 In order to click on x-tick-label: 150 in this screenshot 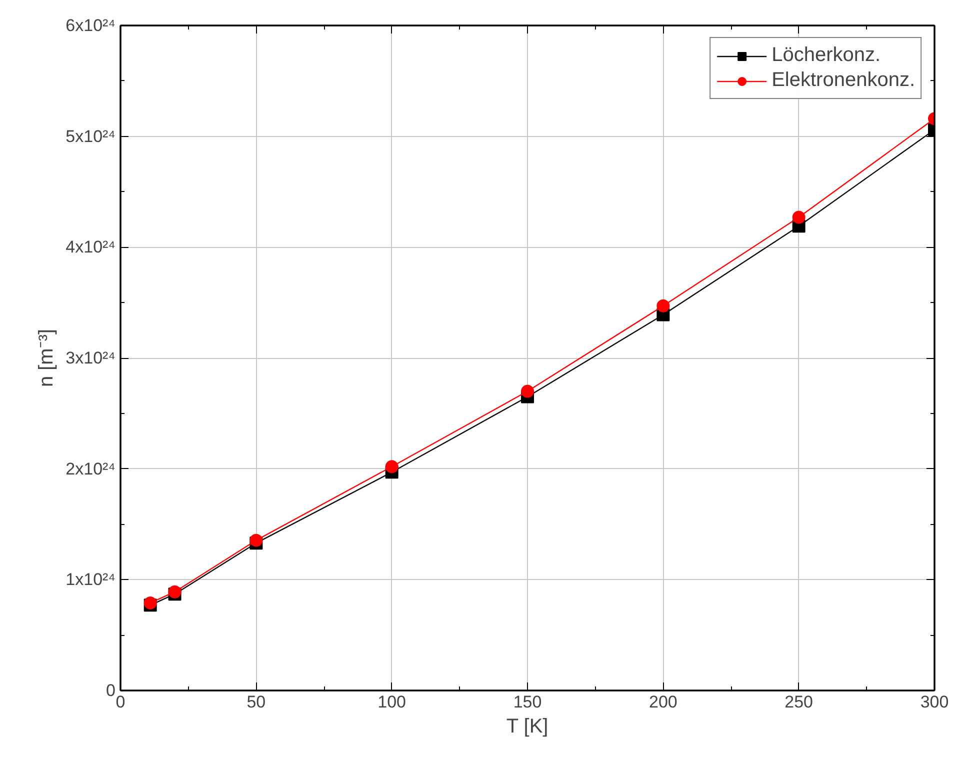, I will do `click(527, 702)`.